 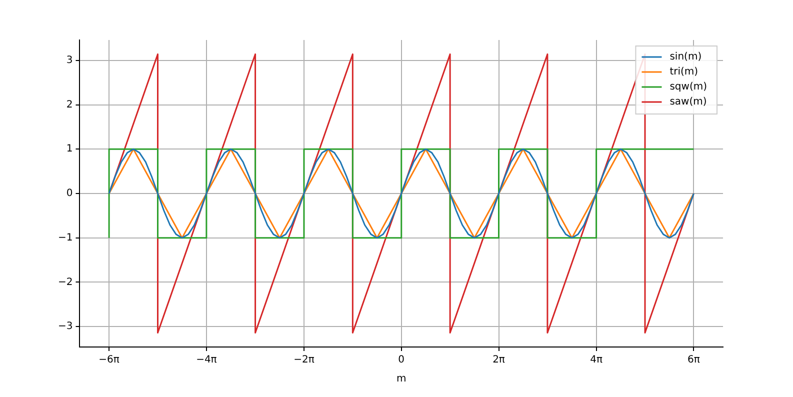 What do you see at coordinates (69, 194) in the screenshot?
I see `y-tick-label: 0` at bounding box center [69, 194].